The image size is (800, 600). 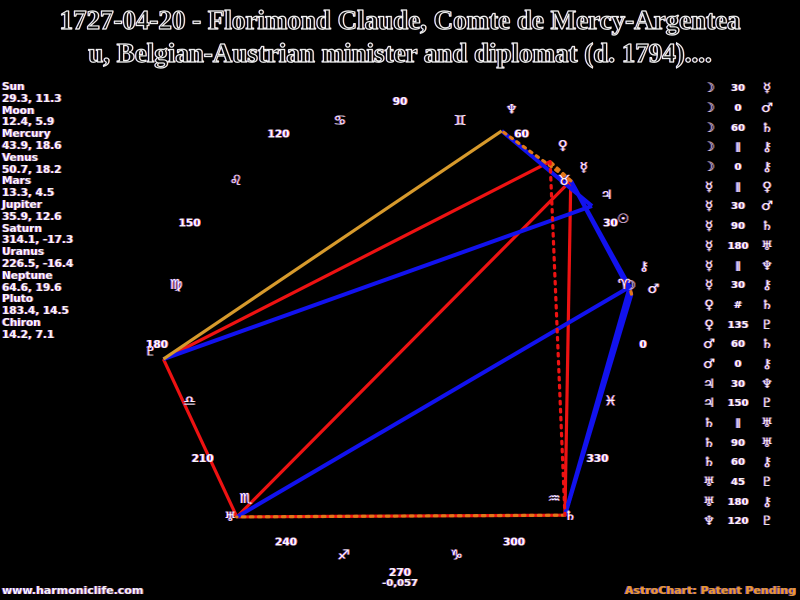 What do you see at coordinates (748, 148) in the screenshot?
I see `aspect-row: ☽ ∥ ⚷` at bounding box center [748, 148].